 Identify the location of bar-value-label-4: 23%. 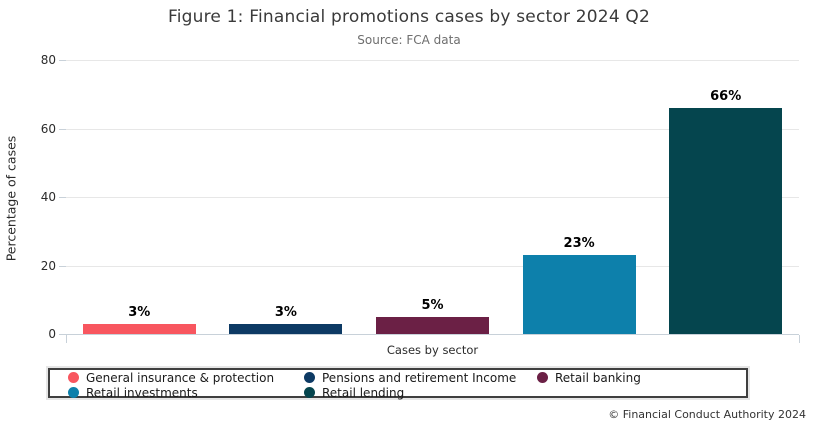
(579, 244).